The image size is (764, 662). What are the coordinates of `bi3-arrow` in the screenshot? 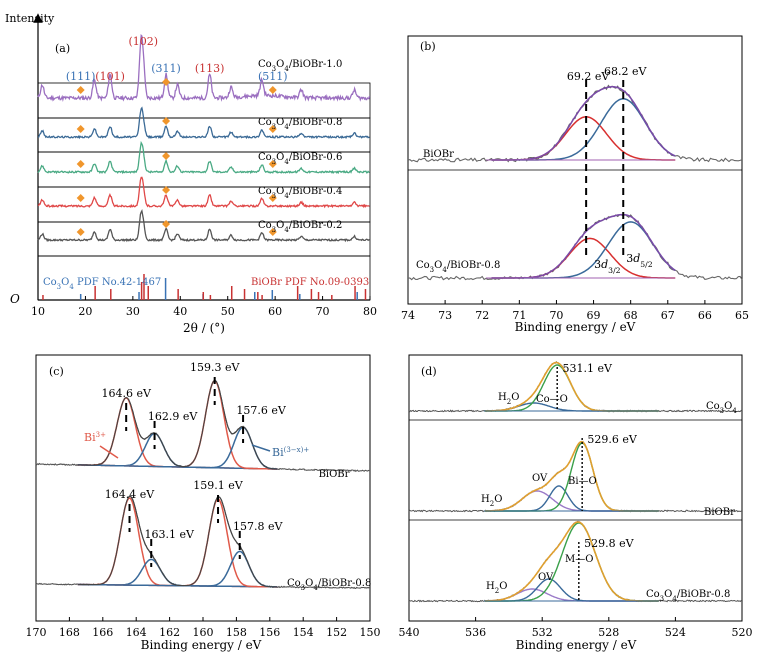 It's located at (109, 452).